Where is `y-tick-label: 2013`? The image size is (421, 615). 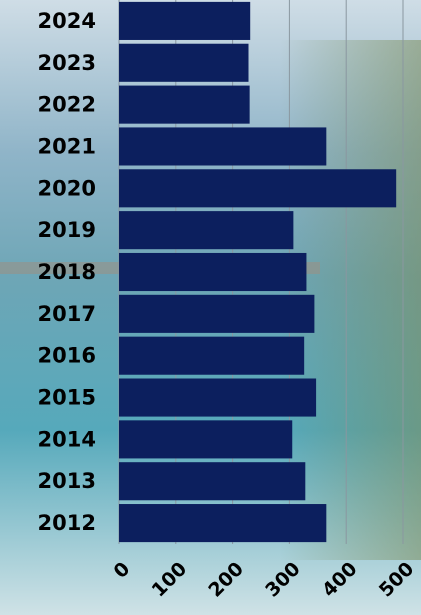 y-tick-label: 2013 is located at coordinates (67, 481).